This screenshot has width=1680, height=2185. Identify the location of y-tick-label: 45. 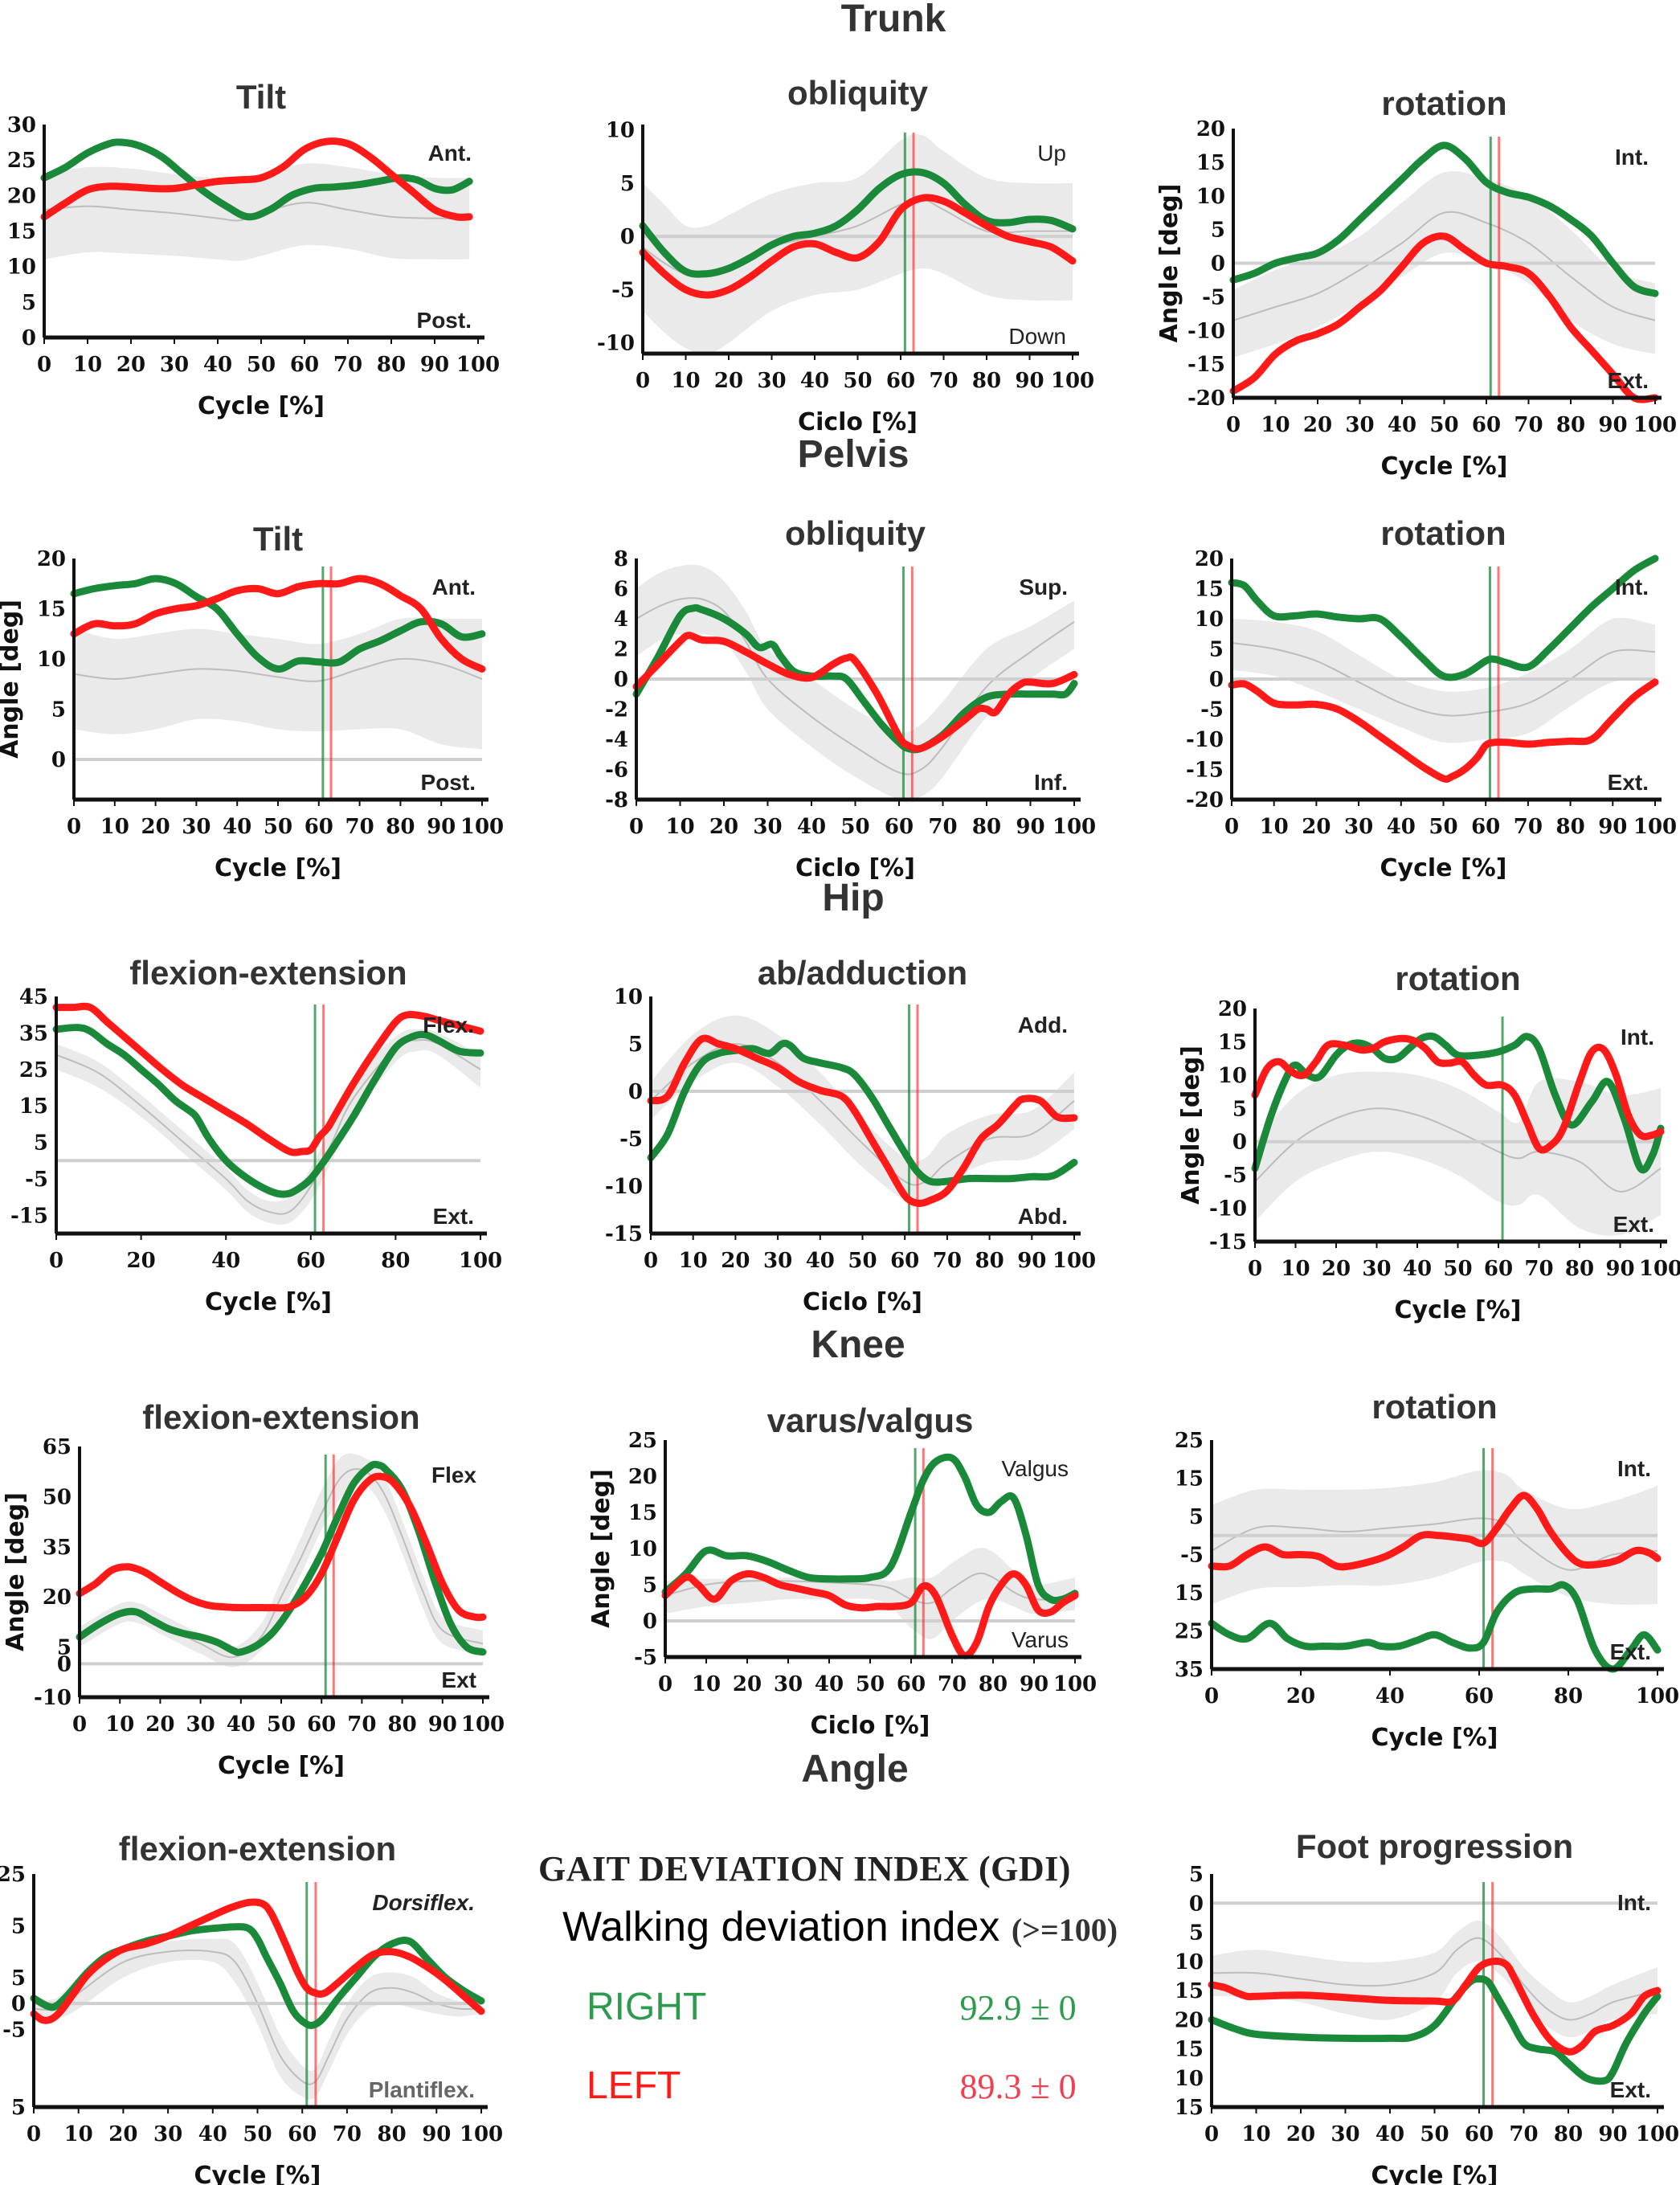
(34, 997).